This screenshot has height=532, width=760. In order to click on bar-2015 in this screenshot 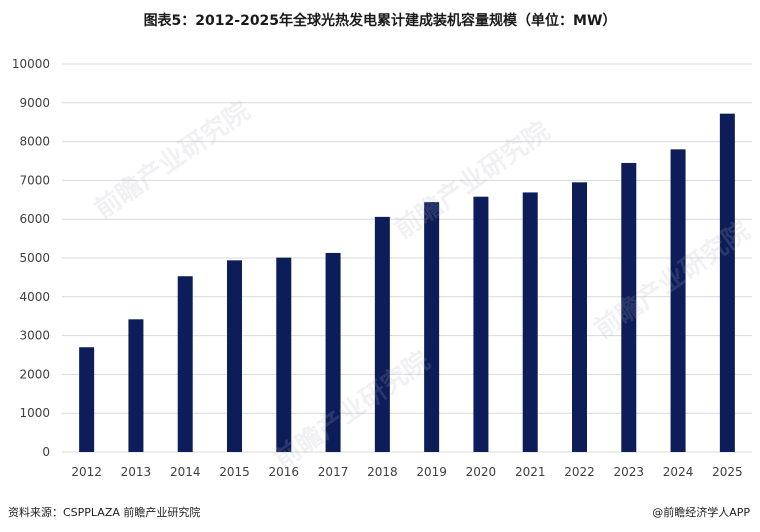, I will do `click(234, 356)`.